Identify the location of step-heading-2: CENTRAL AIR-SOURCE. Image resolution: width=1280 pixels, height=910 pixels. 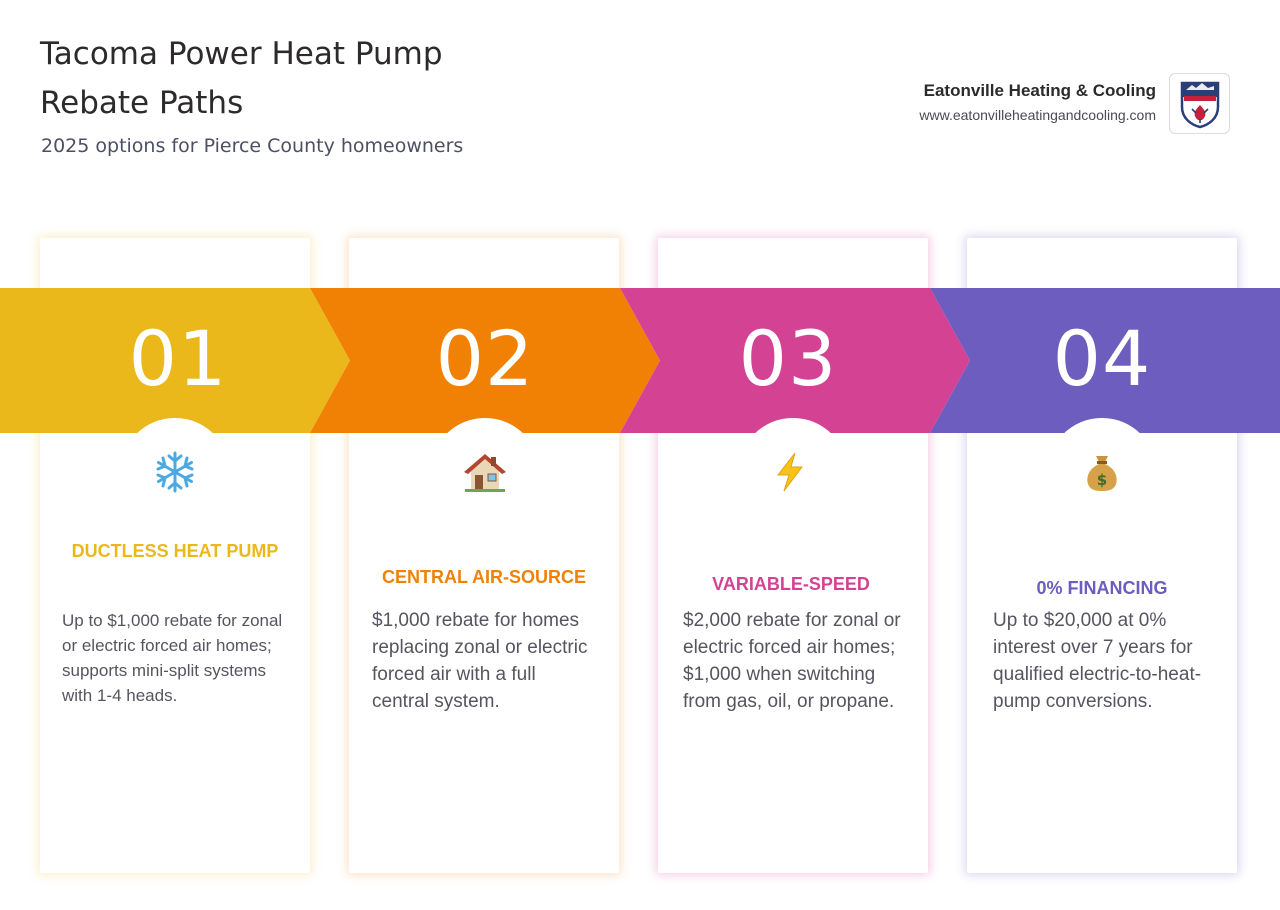
(483, 577).